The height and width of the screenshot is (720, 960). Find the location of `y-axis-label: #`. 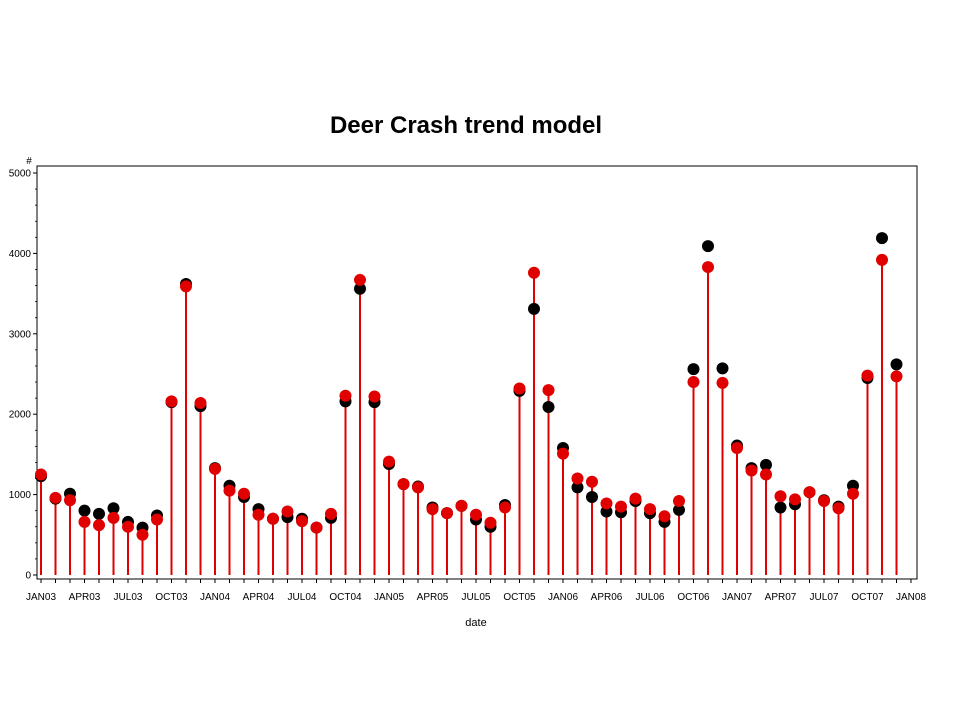

y-axis-label: # is located at coordinates (29, 161).